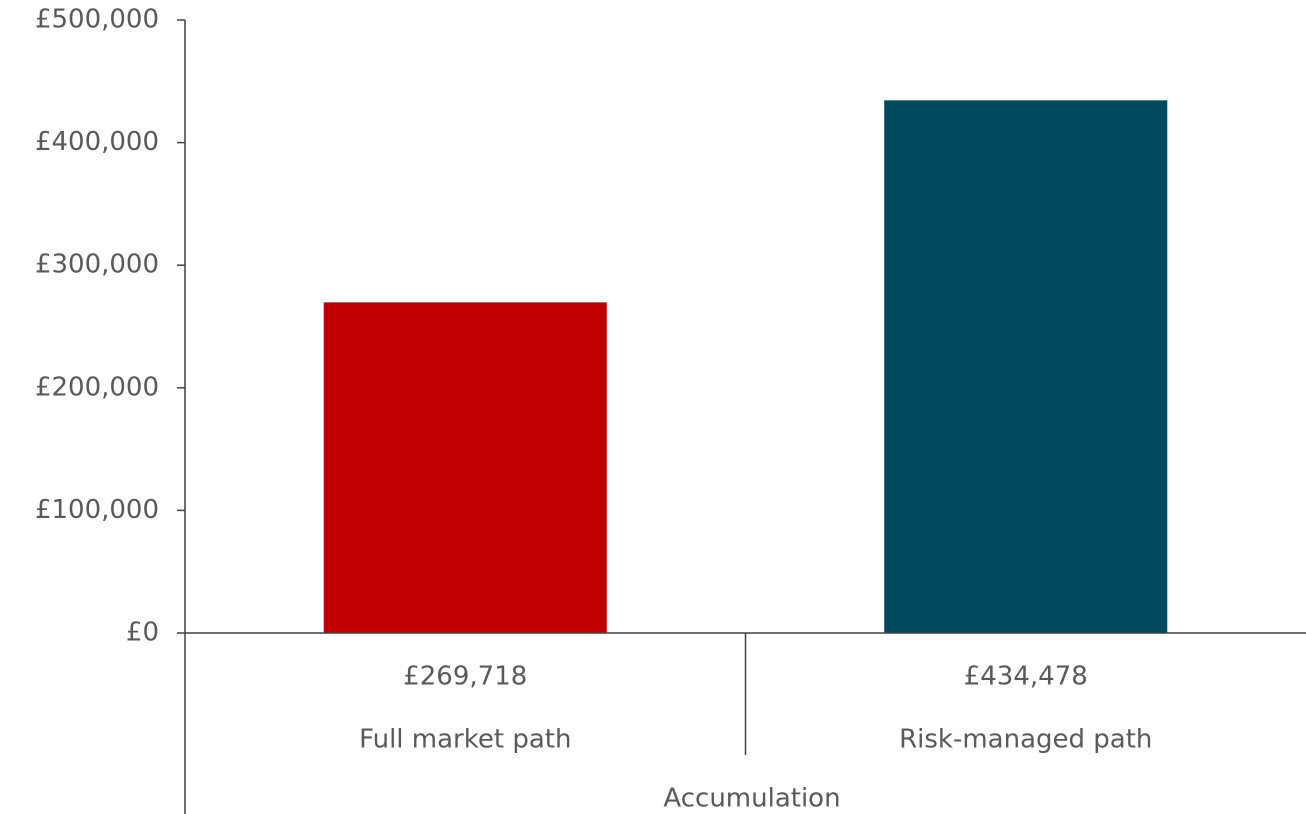 The height and width of the screenshot is (814, 1306). I want to click on y-tick-label: £300,000, so click(97, 265).